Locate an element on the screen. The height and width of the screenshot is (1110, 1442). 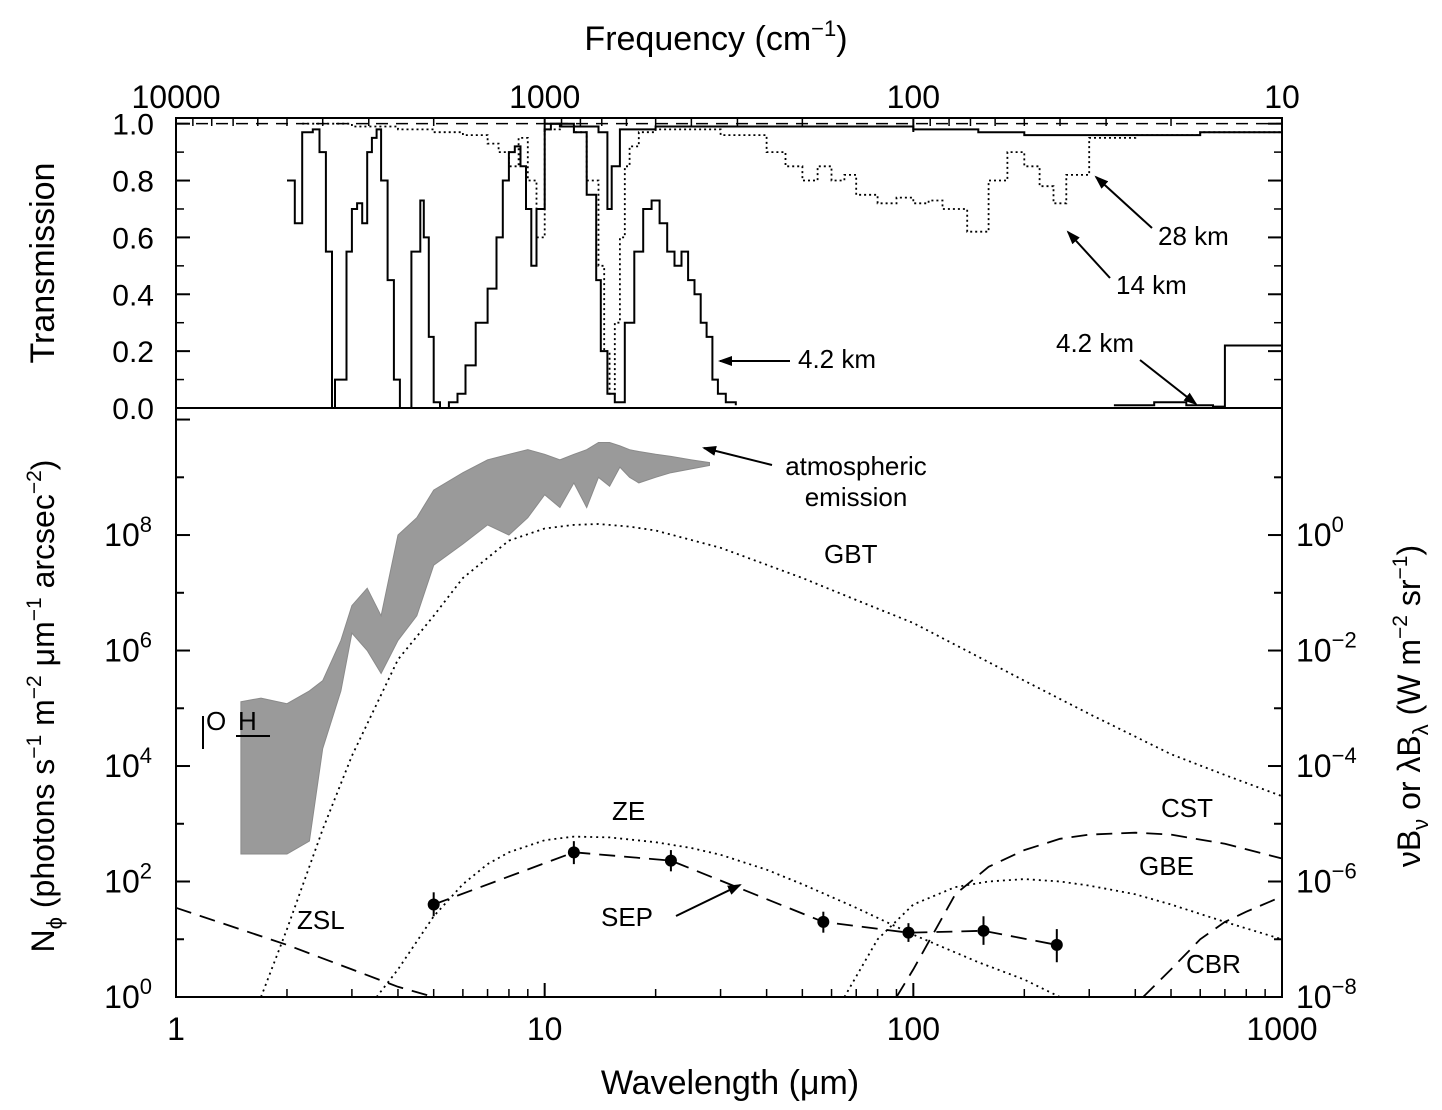
intensity-tick-label: 10⁻⁸ is located at coordinates (1326, 994).